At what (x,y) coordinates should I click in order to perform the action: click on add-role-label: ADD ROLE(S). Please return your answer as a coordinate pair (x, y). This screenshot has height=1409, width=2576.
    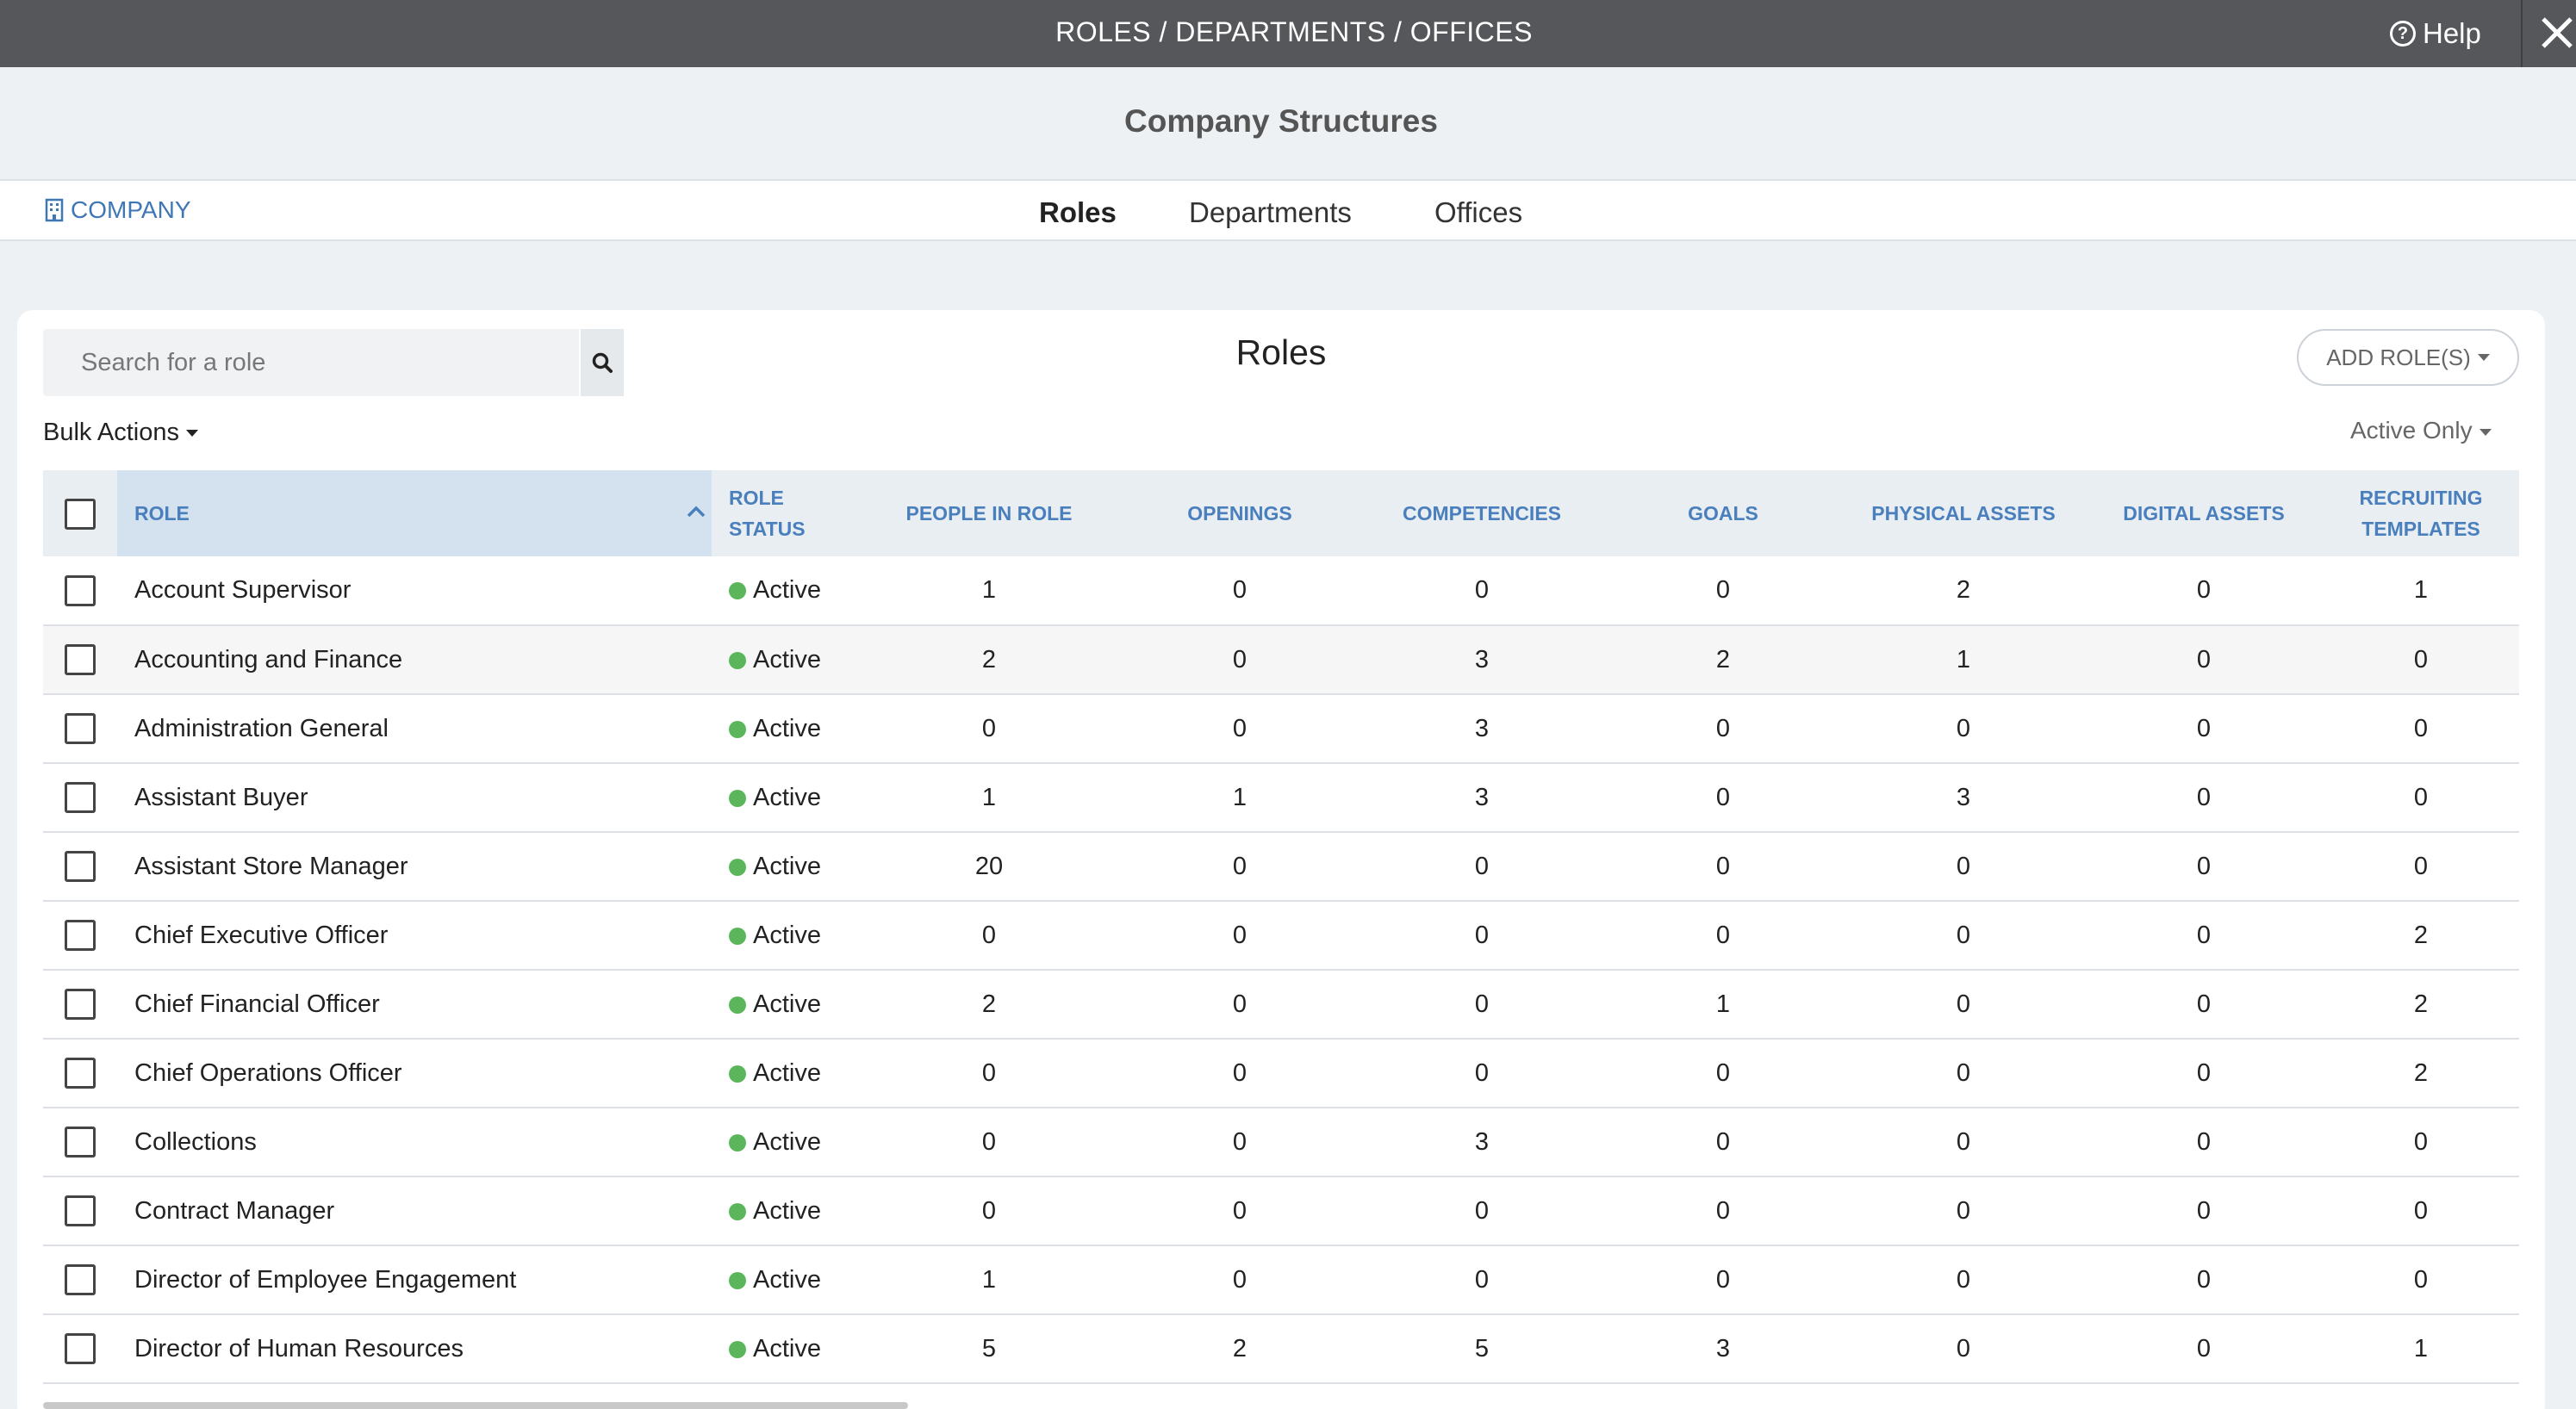
    Looking at the image, I should click on (2399, 357).